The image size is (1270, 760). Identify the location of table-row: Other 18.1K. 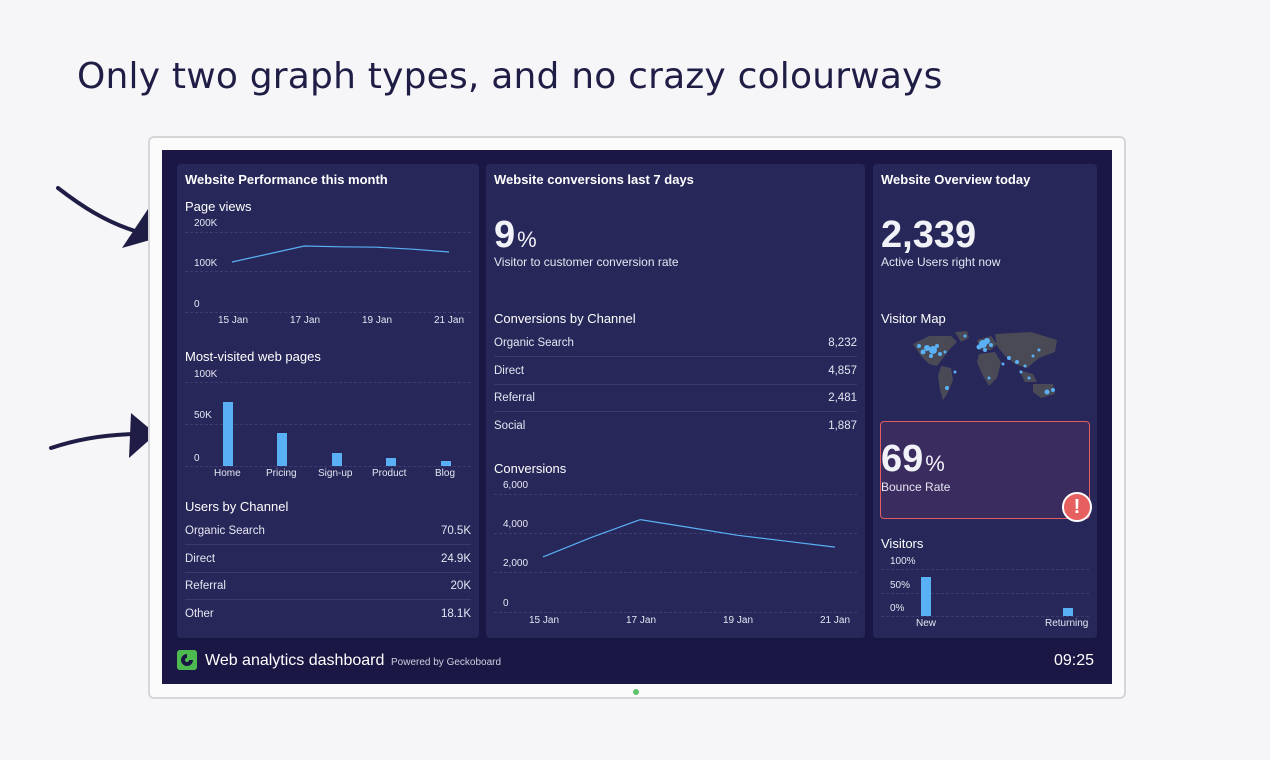
(328, 614).